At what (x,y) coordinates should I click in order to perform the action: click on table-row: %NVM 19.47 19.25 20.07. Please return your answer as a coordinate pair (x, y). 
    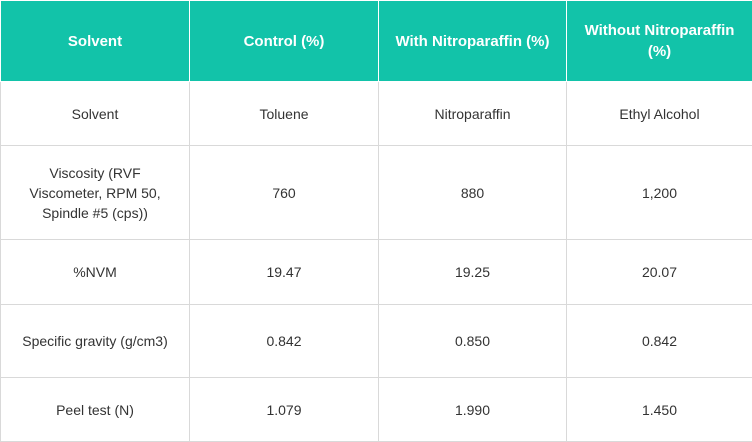
    Looking at the image, I should click on (376, 272).